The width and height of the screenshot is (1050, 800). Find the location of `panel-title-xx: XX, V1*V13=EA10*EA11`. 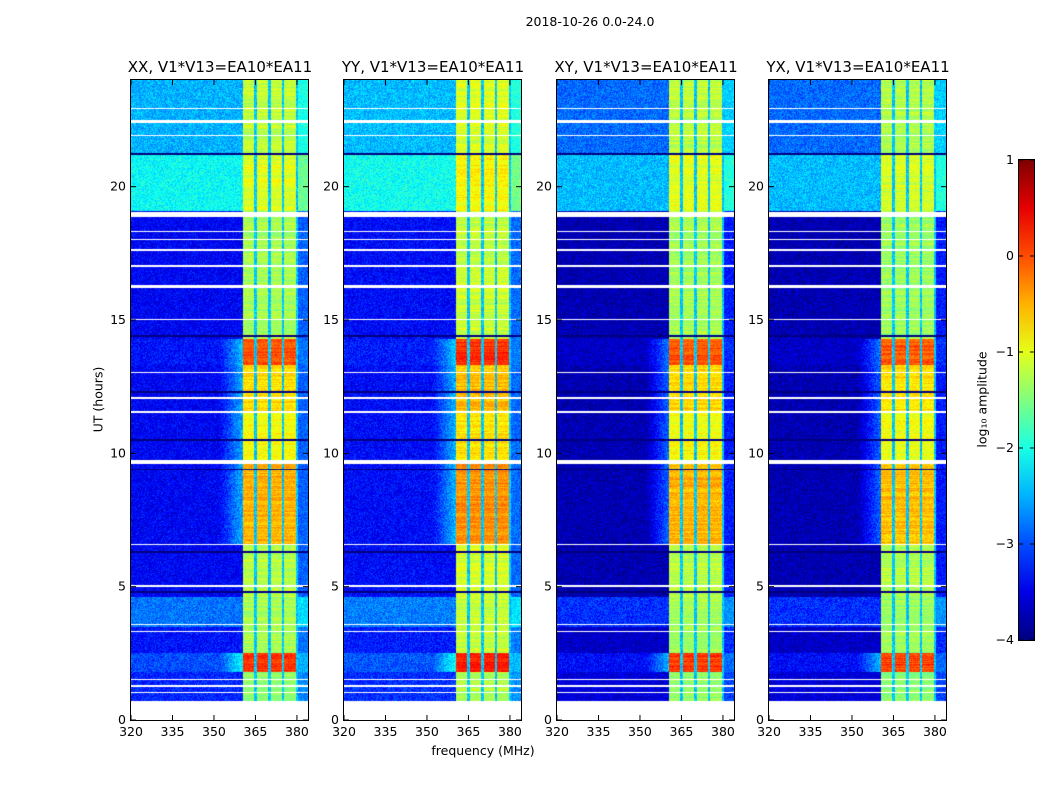

panel-title-xx: XX, V1*V13=EA10*EA11 is located at coordinates (220, 67).